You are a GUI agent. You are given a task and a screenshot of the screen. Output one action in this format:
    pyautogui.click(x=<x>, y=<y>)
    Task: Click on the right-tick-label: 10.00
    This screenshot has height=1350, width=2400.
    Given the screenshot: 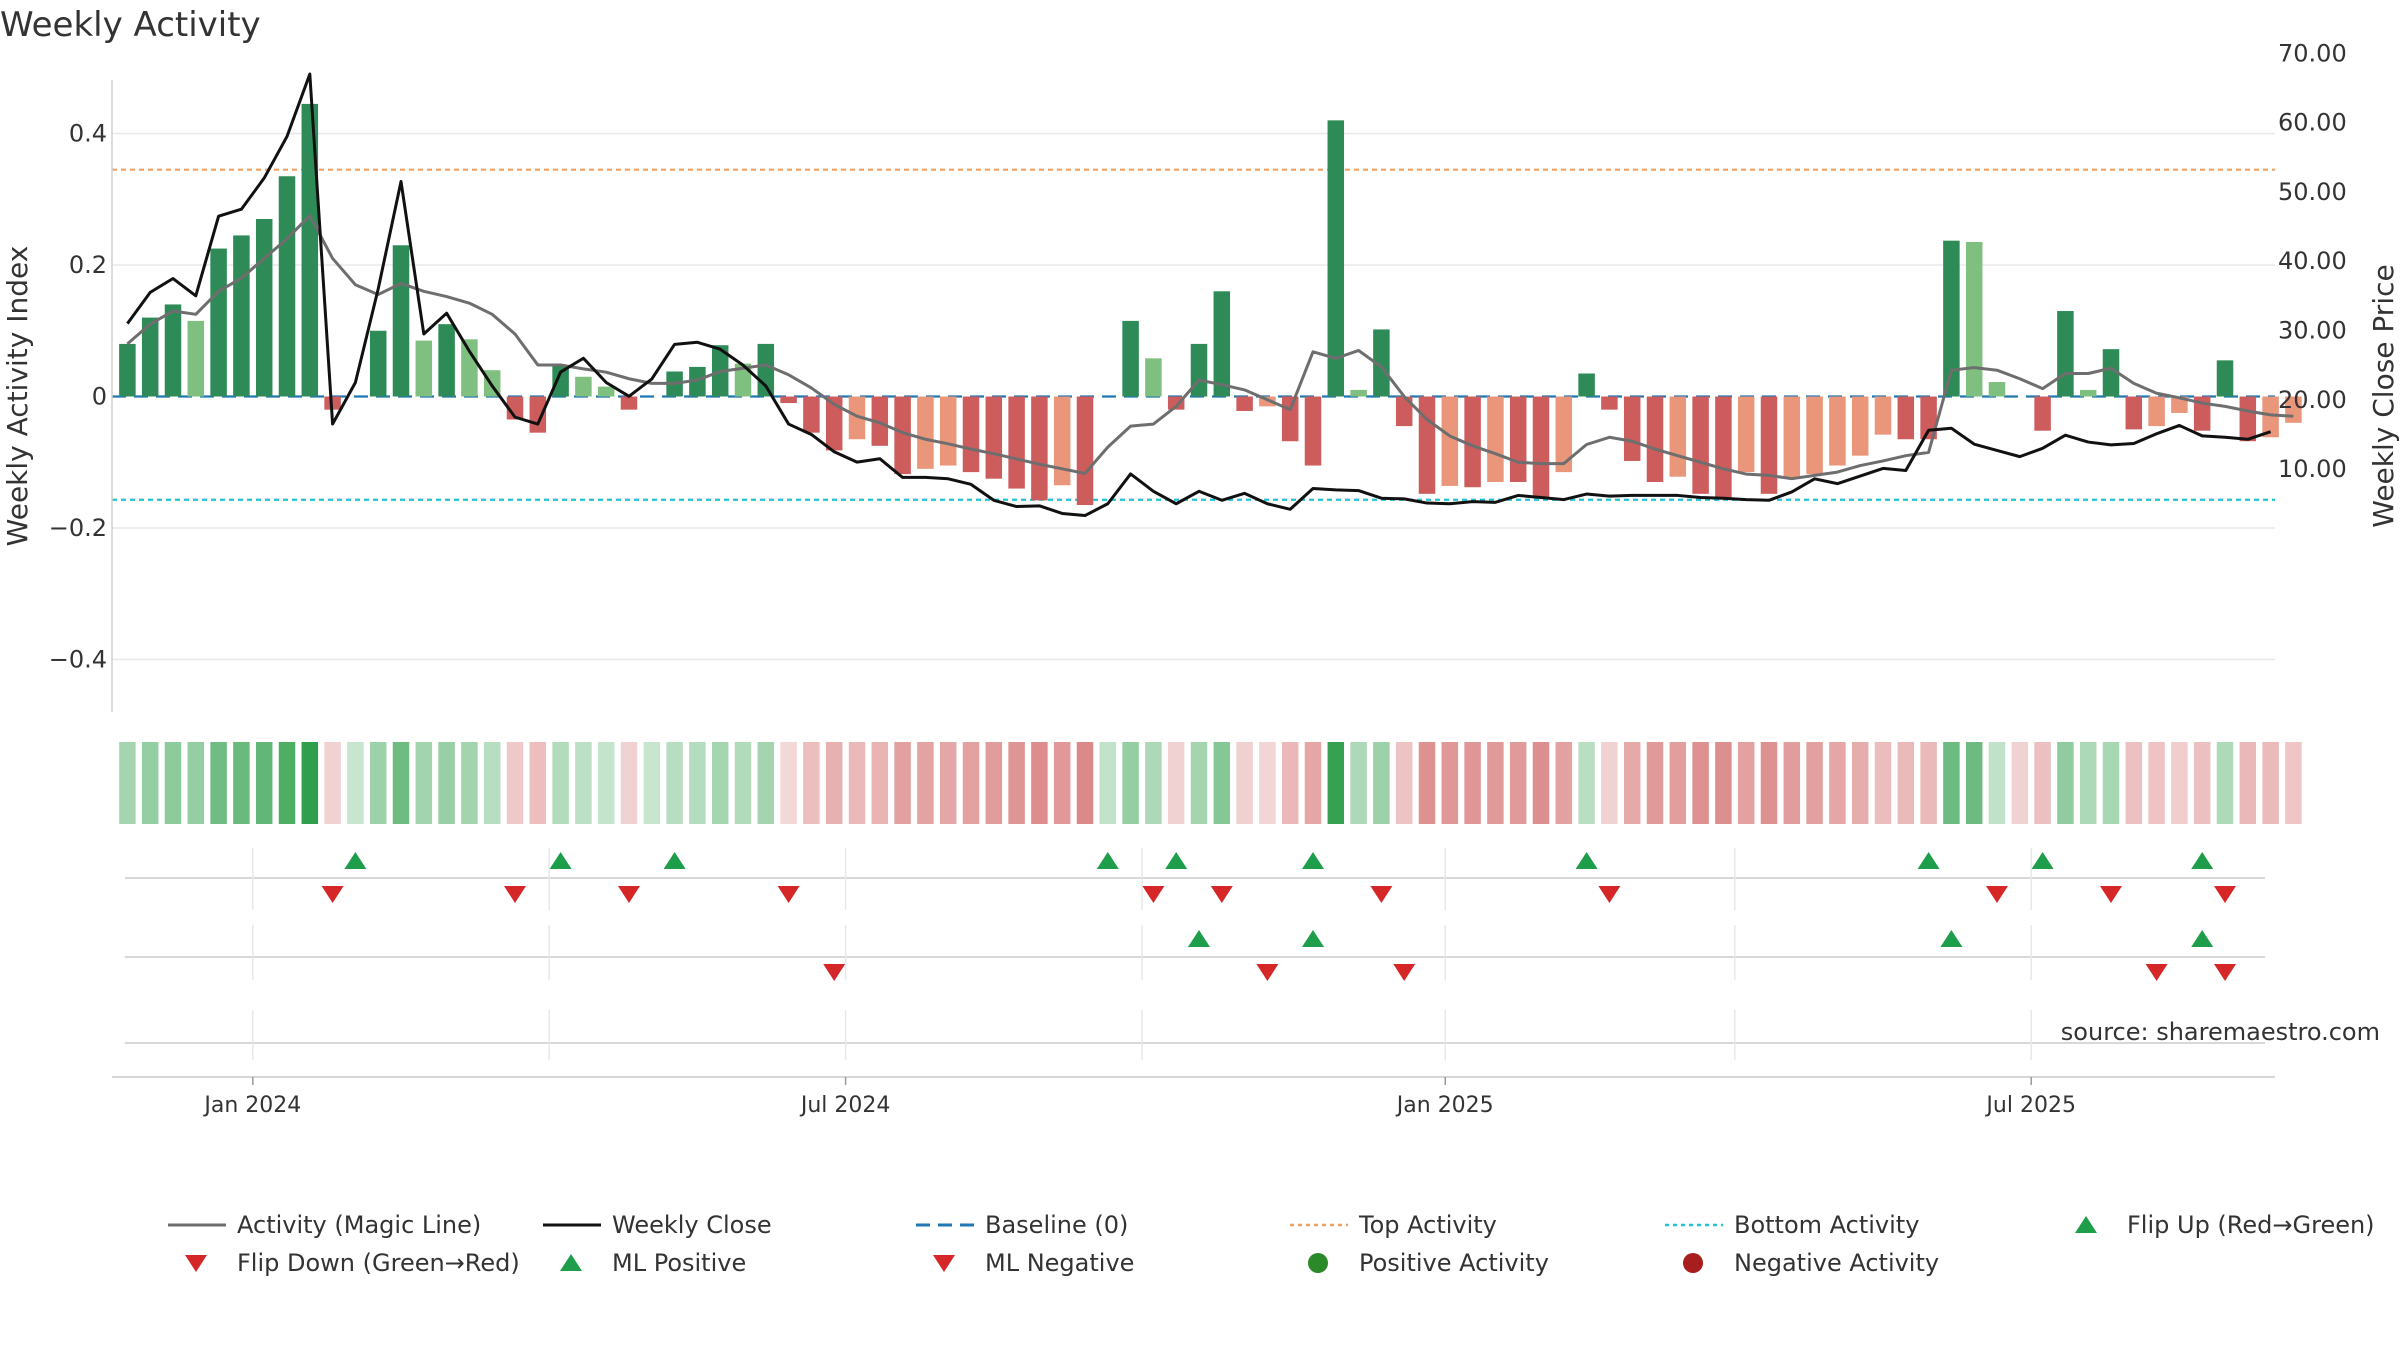 What is the action you would take?
    pyautogui.click(x=2312, y=469)
    